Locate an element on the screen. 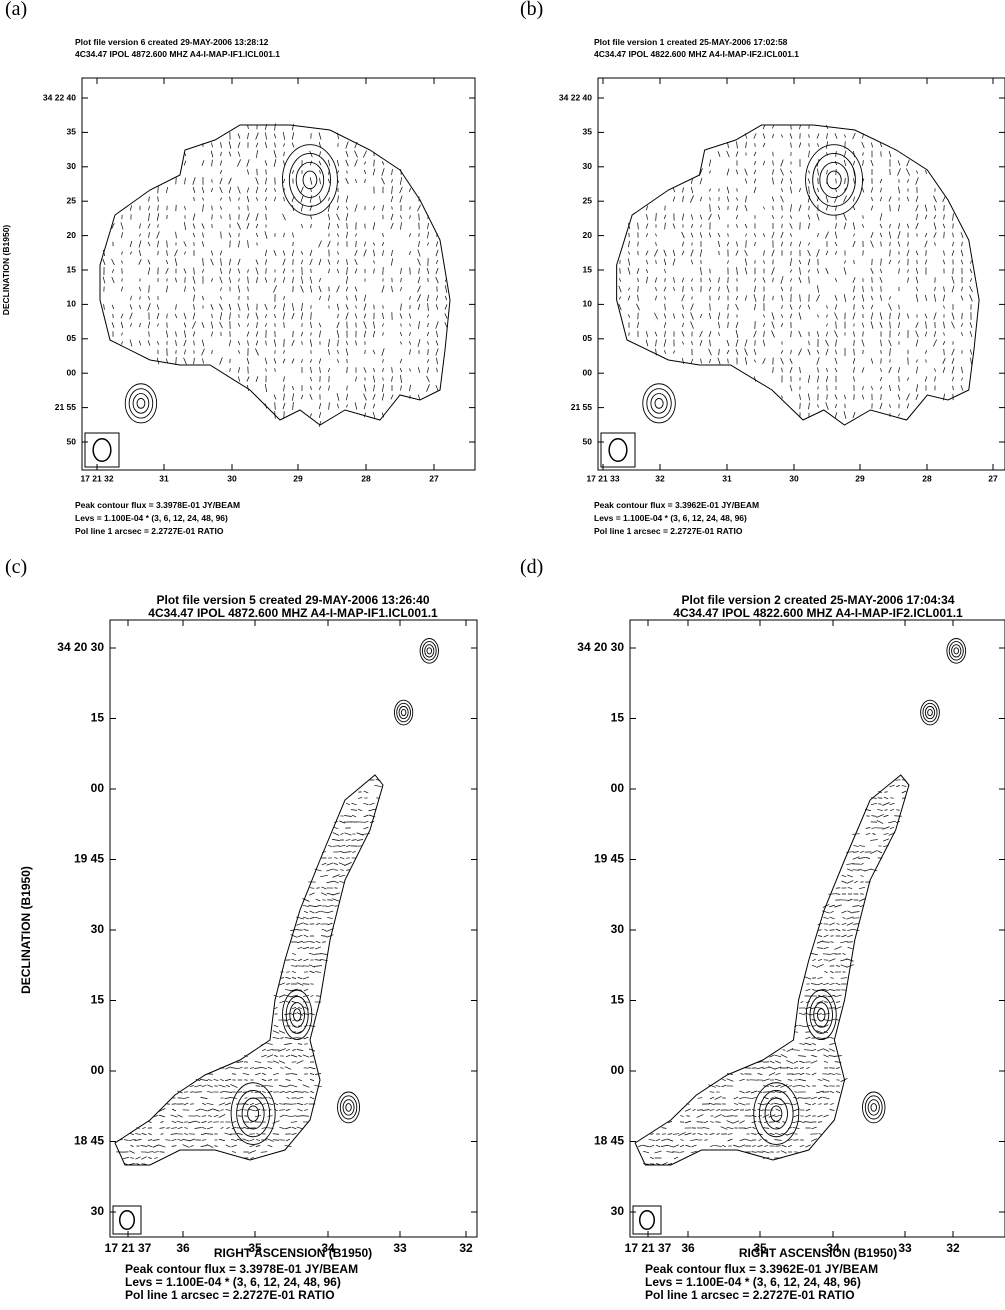 This screenshot has width=1005, height=1310. y-tick-label: 34 20 30 is located at coordinates (600, 647).